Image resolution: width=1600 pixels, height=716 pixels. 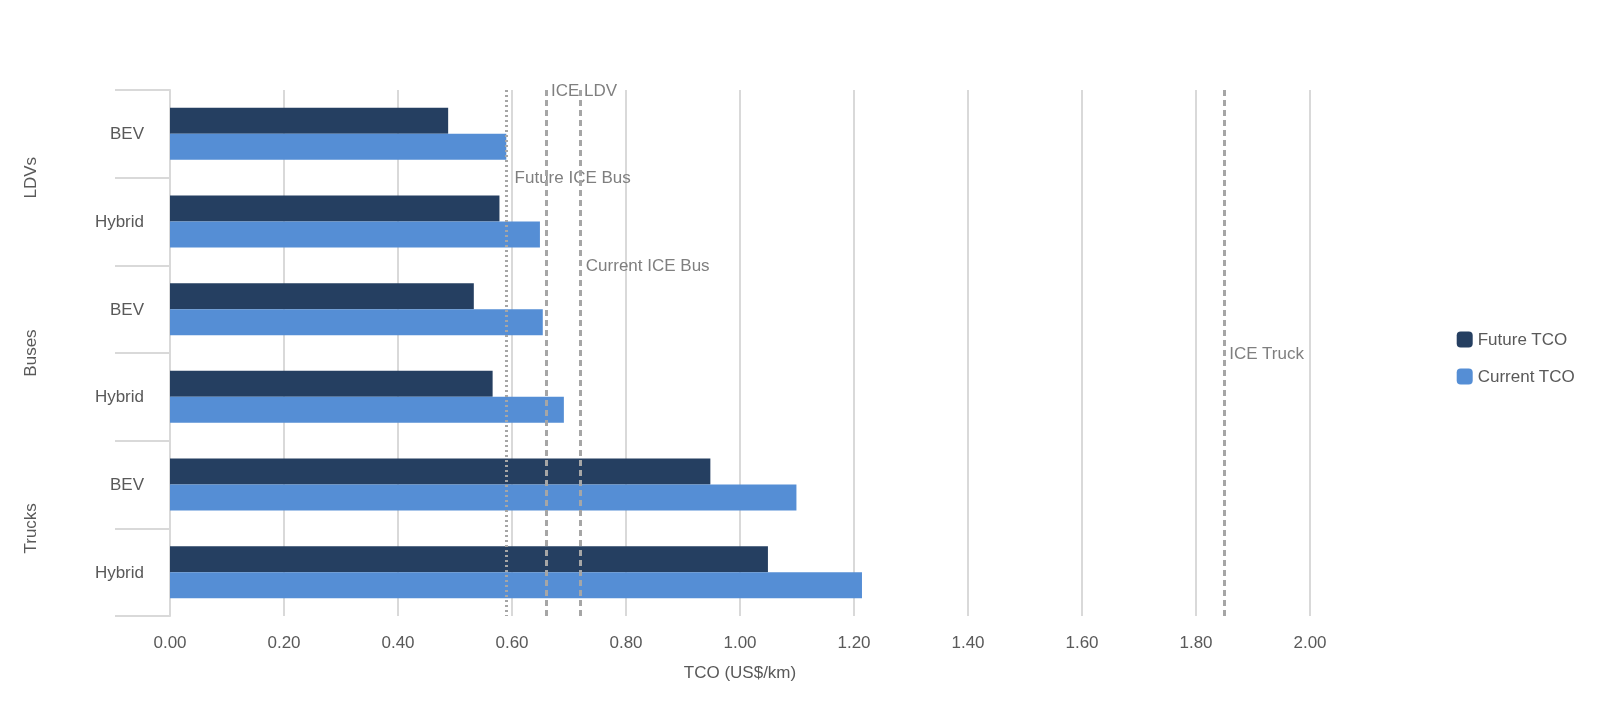 What do you see at coordinates (398, 642) in the screenshot?
I see `x-tick-label: 0.40` at bounding box center [398, 642].